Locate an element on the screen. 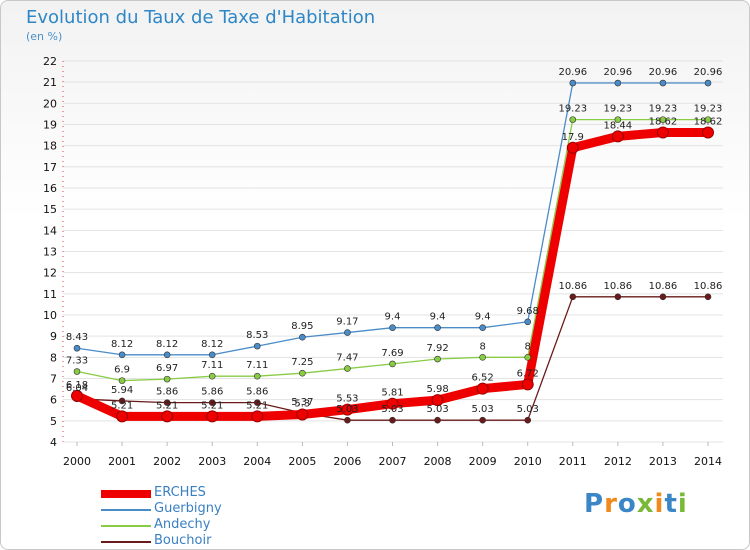 This screenshot has height=550, width=750. data-label: 7.25 is located at coordinates (302, 362).